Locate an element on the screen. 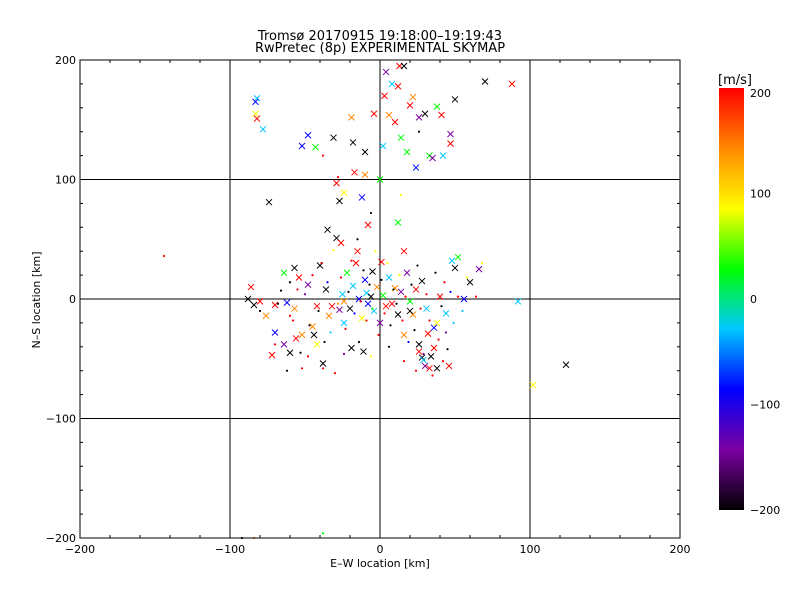 The height and width of the screenshot is (604, 800). x-axis-label: E–W location [km] is located at coordinates (380, 563).